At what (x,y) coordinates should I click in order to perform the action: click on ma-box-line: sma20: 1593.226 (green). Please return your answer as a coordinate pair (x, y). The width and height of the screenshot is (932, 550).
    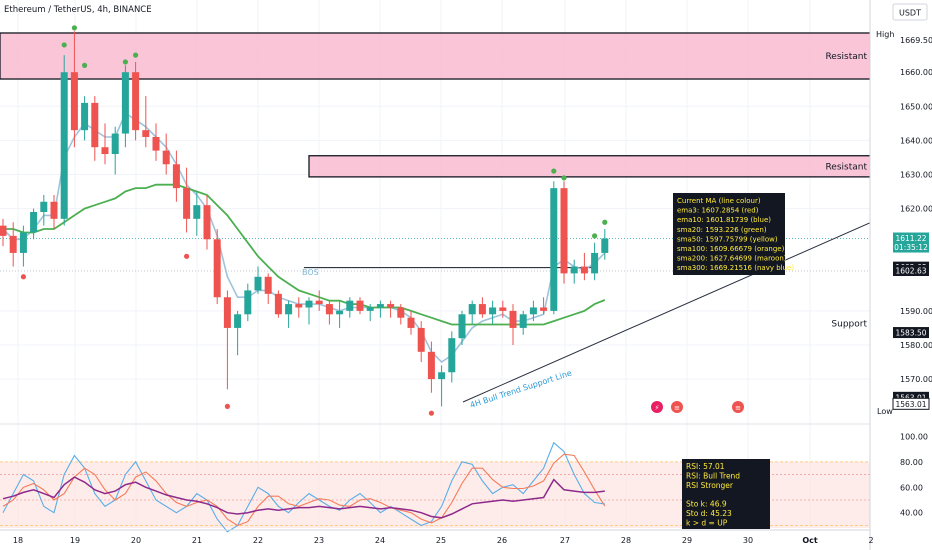
    Looking at the image, I should click on (722, 230).